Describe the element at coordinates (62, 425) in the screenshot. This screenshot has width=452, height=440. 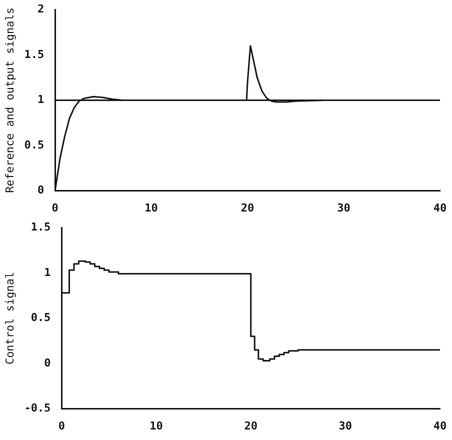
I see `x-tick-label: 0` at that location.